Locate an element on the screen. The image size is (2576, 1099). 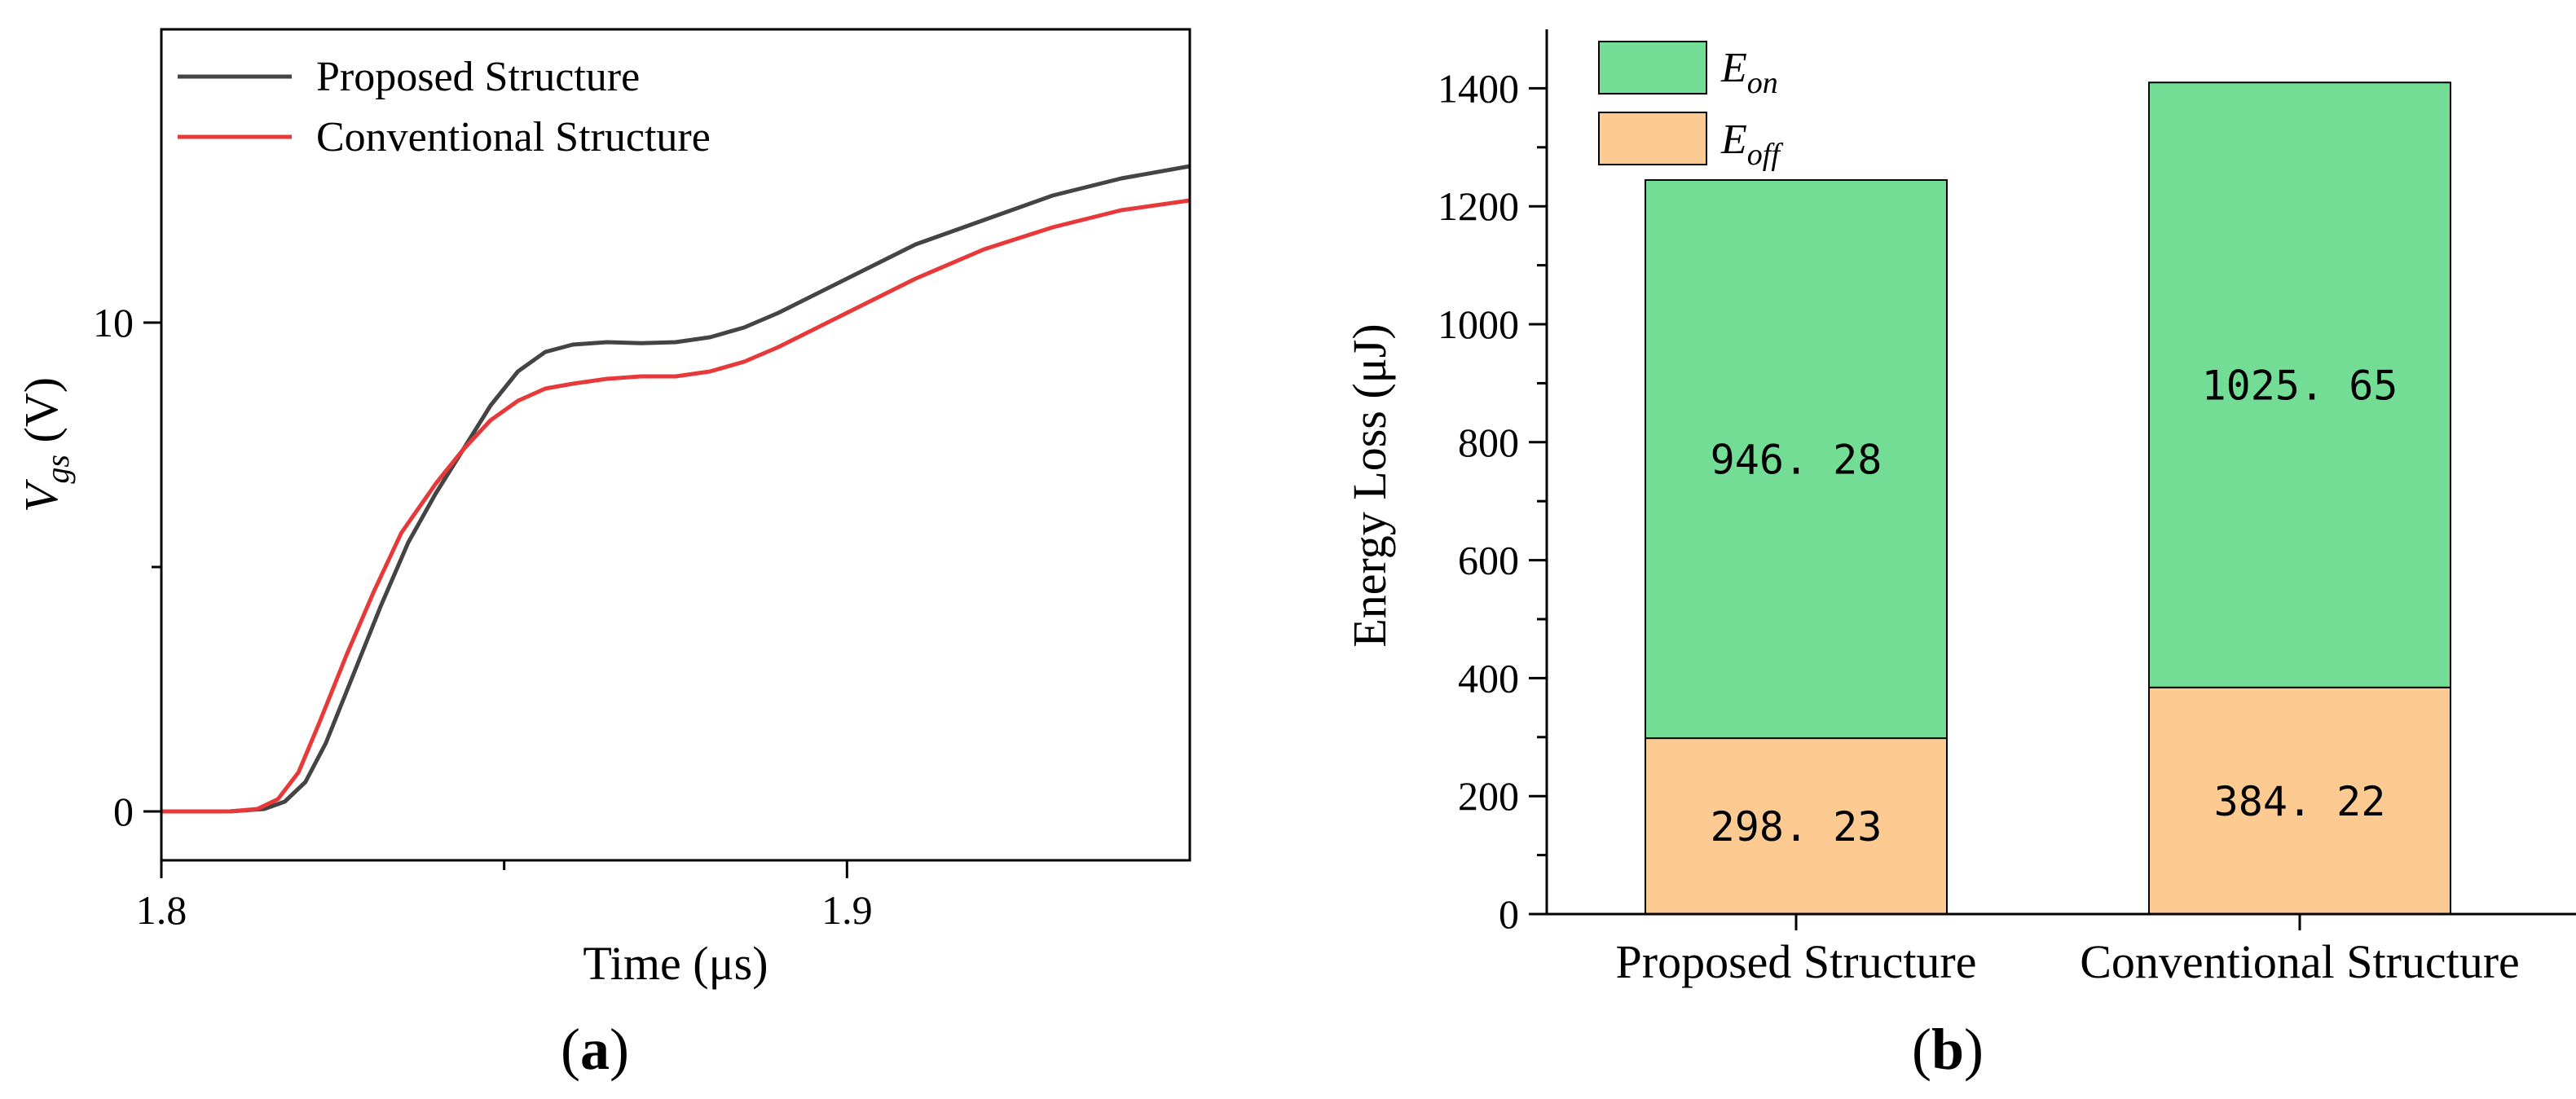
x-tick-label: 1.8 is located at coordinates (161, 910).